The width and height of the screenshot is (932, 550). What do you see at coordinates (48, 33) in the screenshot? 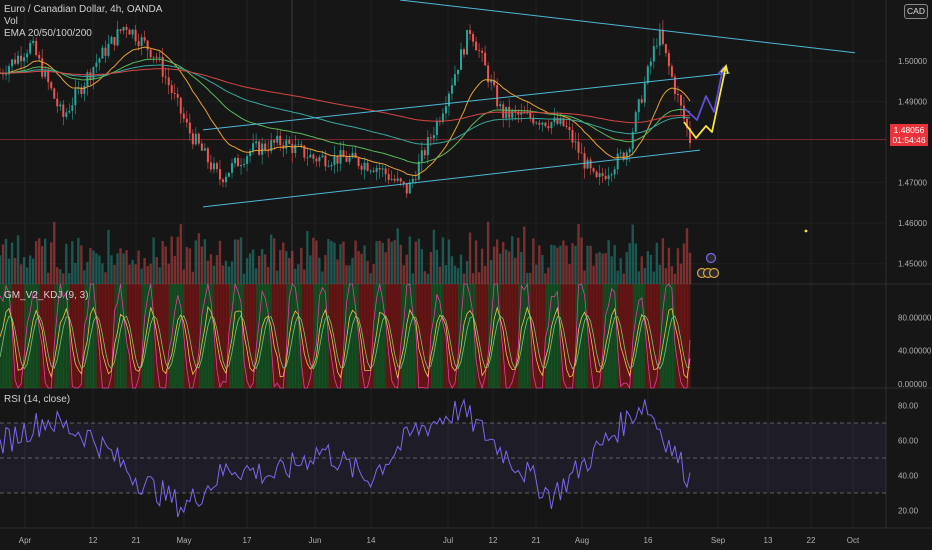
I see `ema-legend: EMA 20/50/100/200` at bounding box center [48, 33].